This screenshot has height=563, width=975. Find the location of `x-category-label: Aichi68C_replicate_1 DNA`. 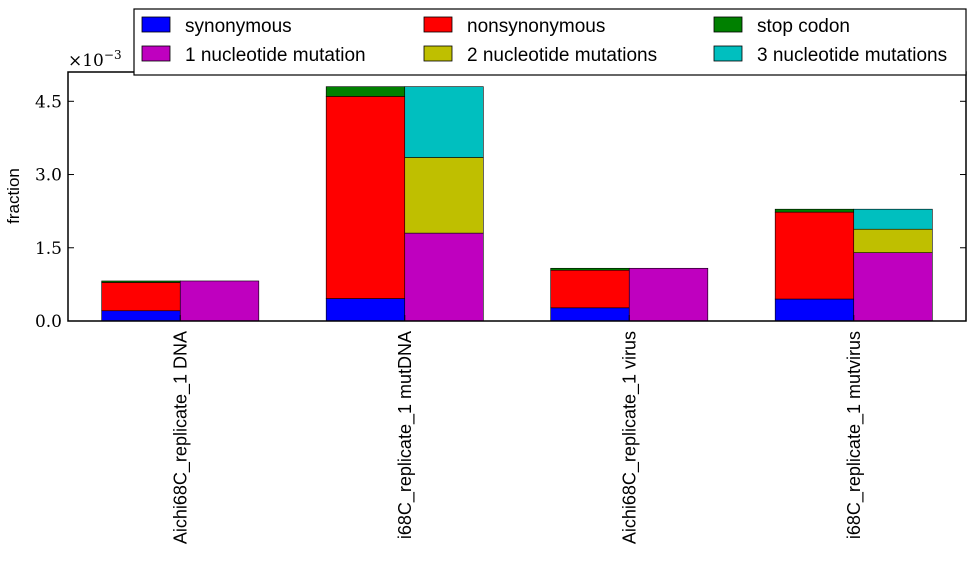

x-category-label: Aichi68C_replicate_1 DNA is located at coordinates (180, 437).